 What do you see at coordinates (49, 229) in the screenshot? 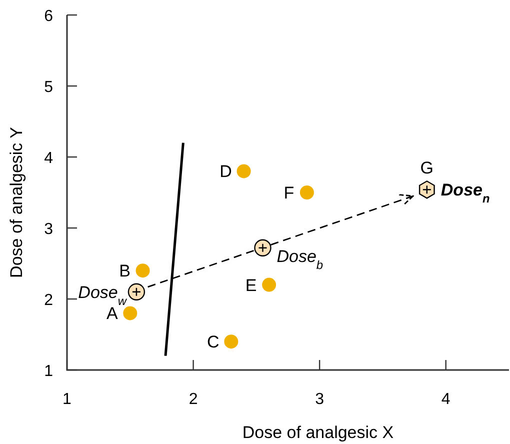
I see `y-tick-label: 3` at bounding box center [49, 229].